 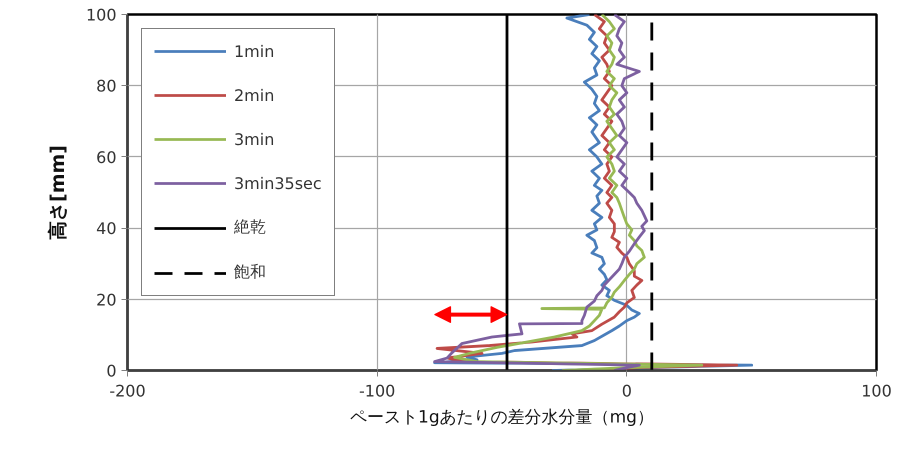 I want to click on y-tick-label: 40, so click(x=106, y=228).